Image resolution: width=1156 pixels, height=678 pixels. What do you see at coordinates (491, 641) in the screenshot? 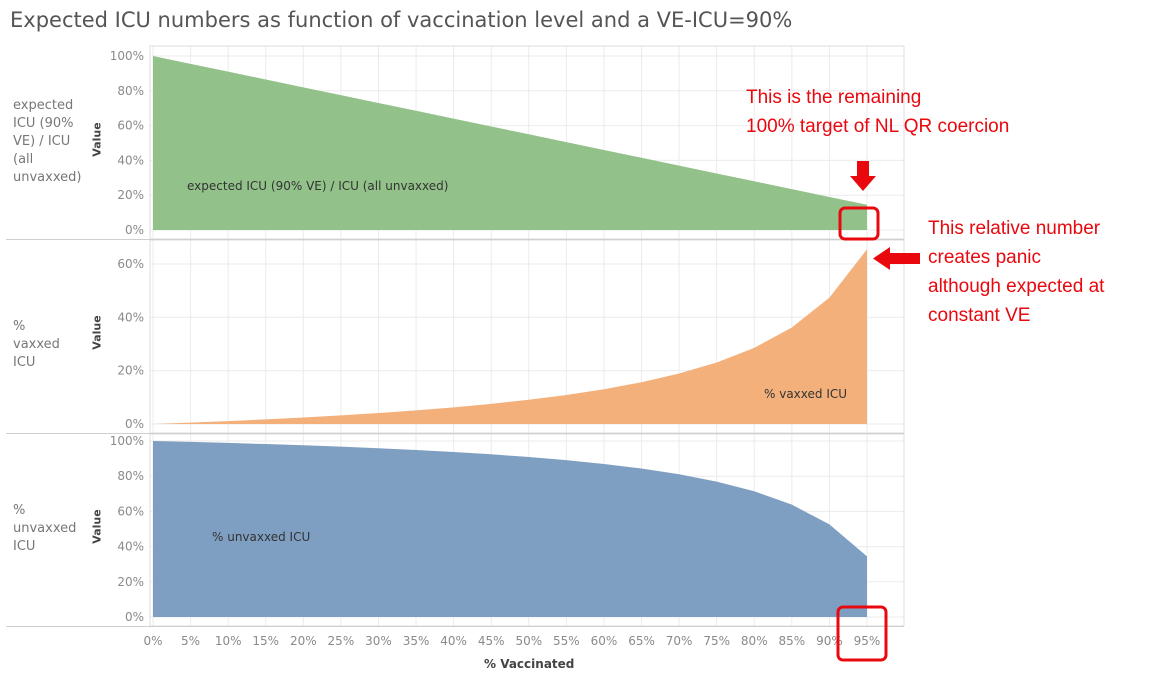
I see `x-tick-label: 45%` at bounding box center [491, 641].